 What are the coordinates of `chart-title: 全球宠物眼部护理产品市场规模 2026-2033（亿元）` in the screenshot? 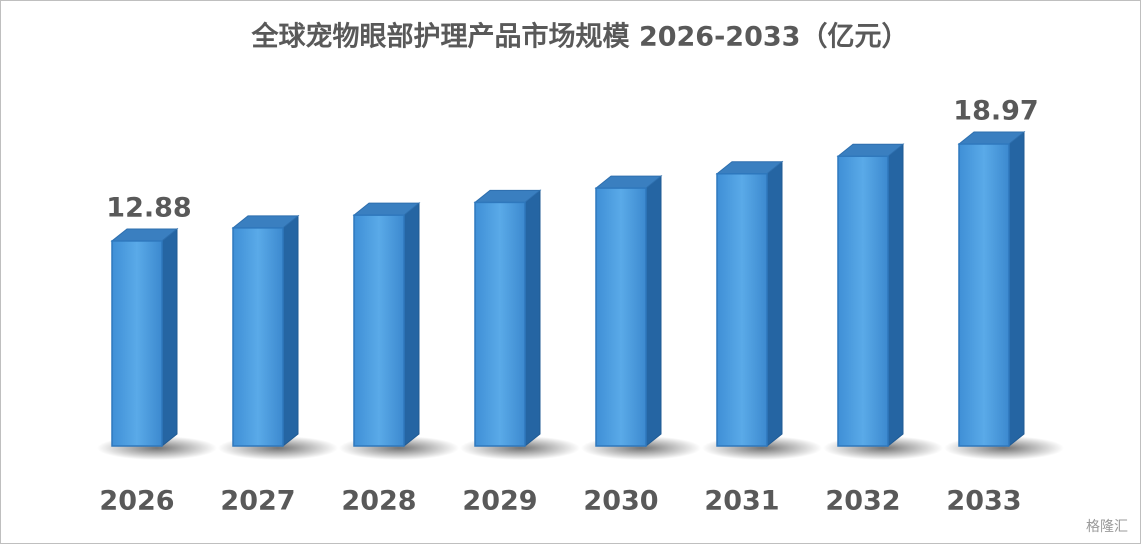 It's located at (580, 37).